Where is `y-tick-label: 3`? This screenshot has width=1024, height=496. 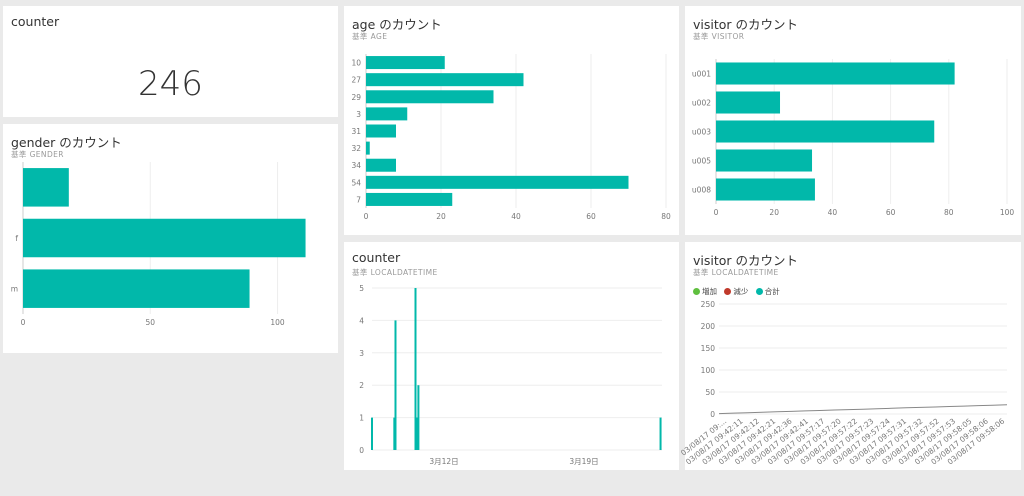 y-tick-label: 3 is located at coordinates (361, 353).